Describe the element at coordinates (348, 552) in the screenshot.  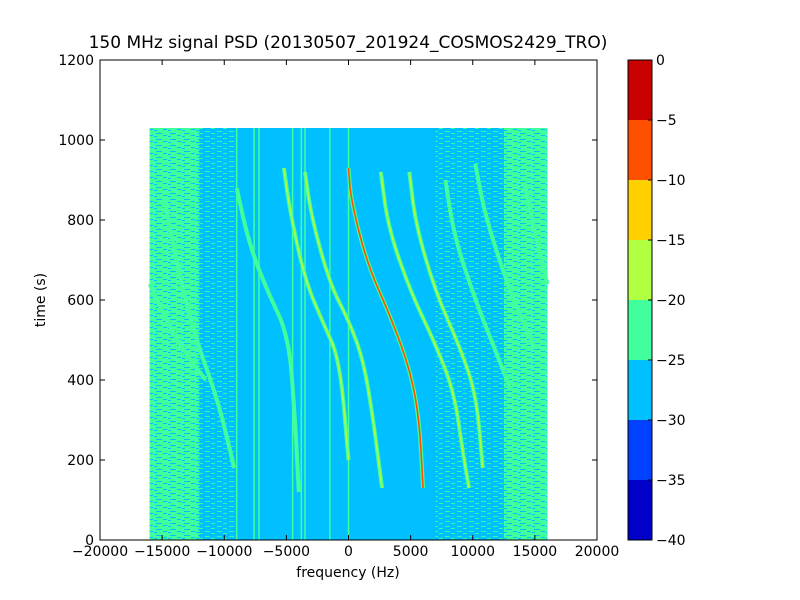
I see `x-tick-label: 0` at that location.